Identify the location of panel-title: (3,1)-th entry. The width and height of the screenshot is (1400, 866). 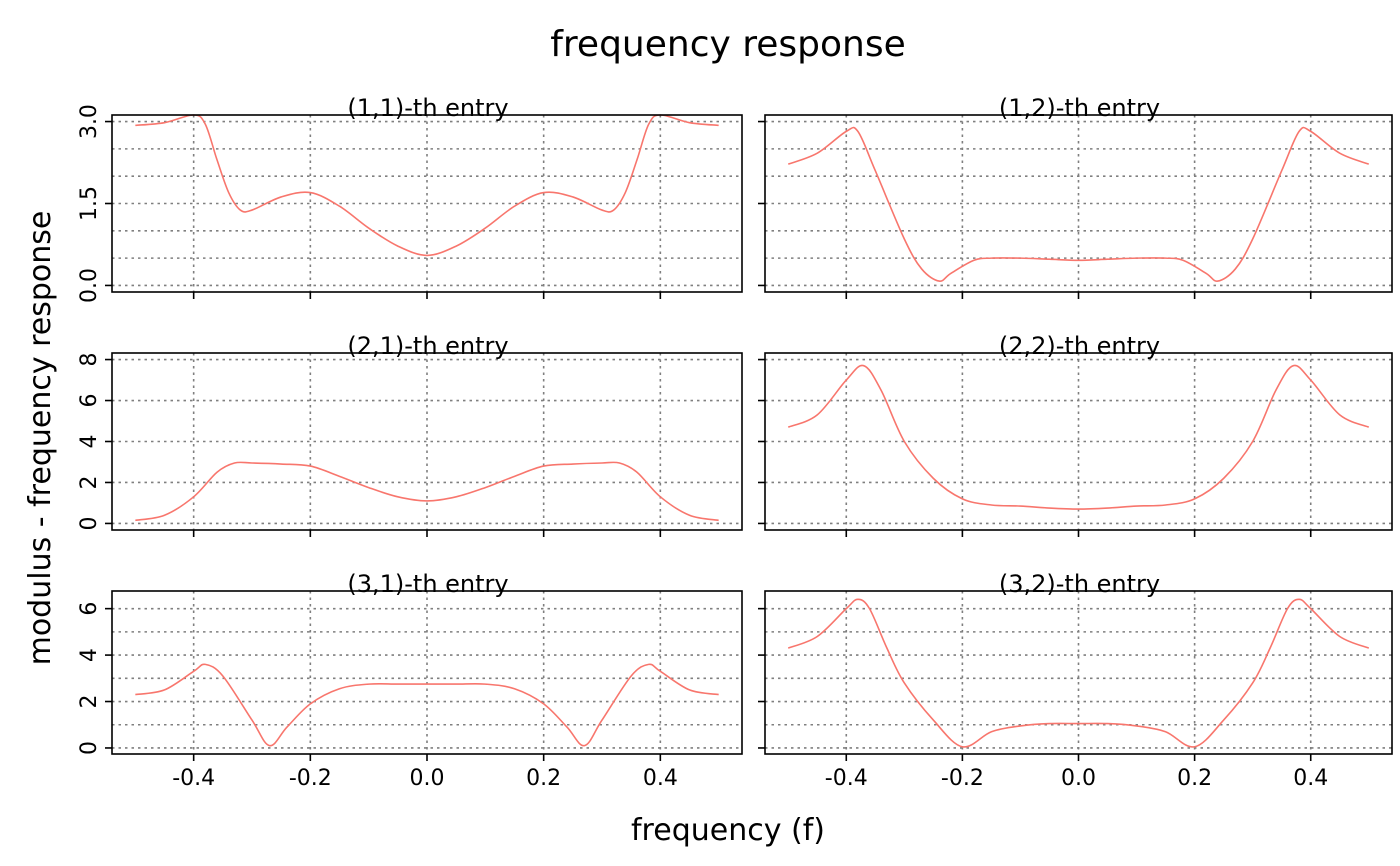
(427, 584).